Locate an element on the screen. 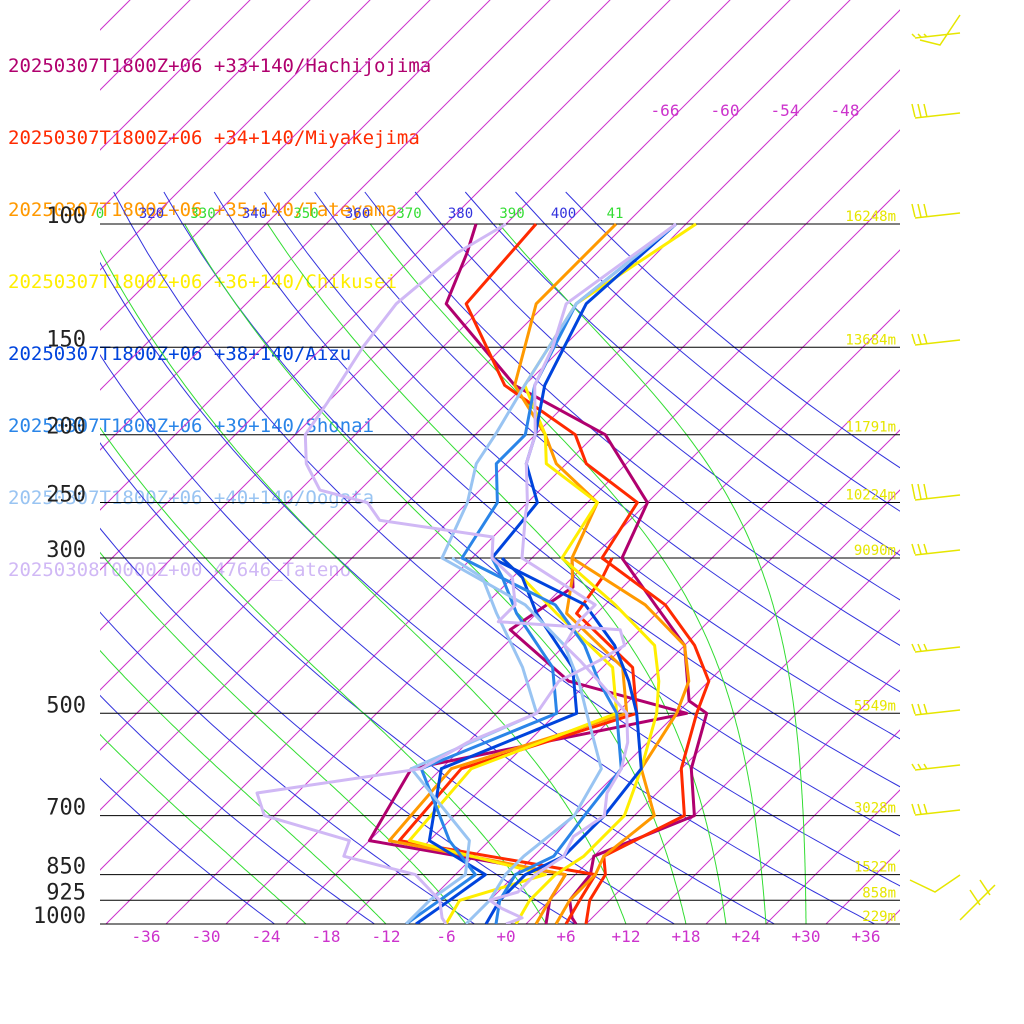 This screenshot has width=1024, height=1024. height-label: 10224m is located at coordinates (870, 496).